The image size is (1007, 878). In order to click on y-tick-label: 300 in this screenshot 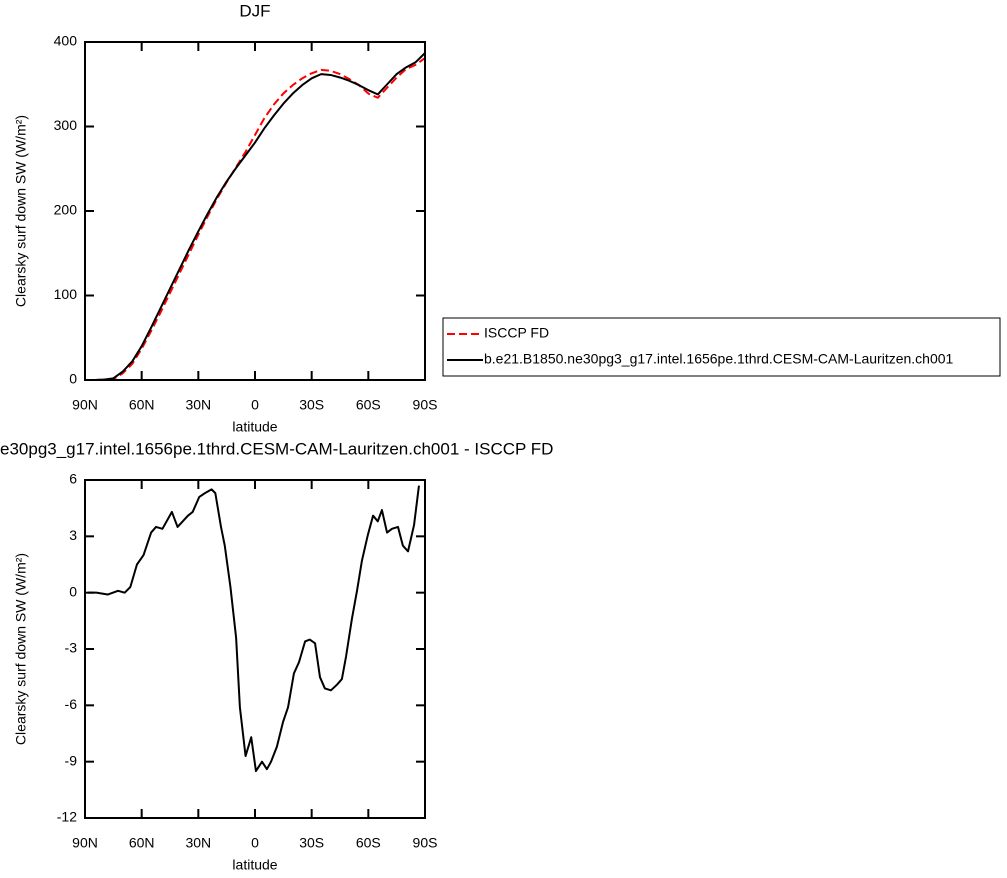, I will do `click(66, 125)`.